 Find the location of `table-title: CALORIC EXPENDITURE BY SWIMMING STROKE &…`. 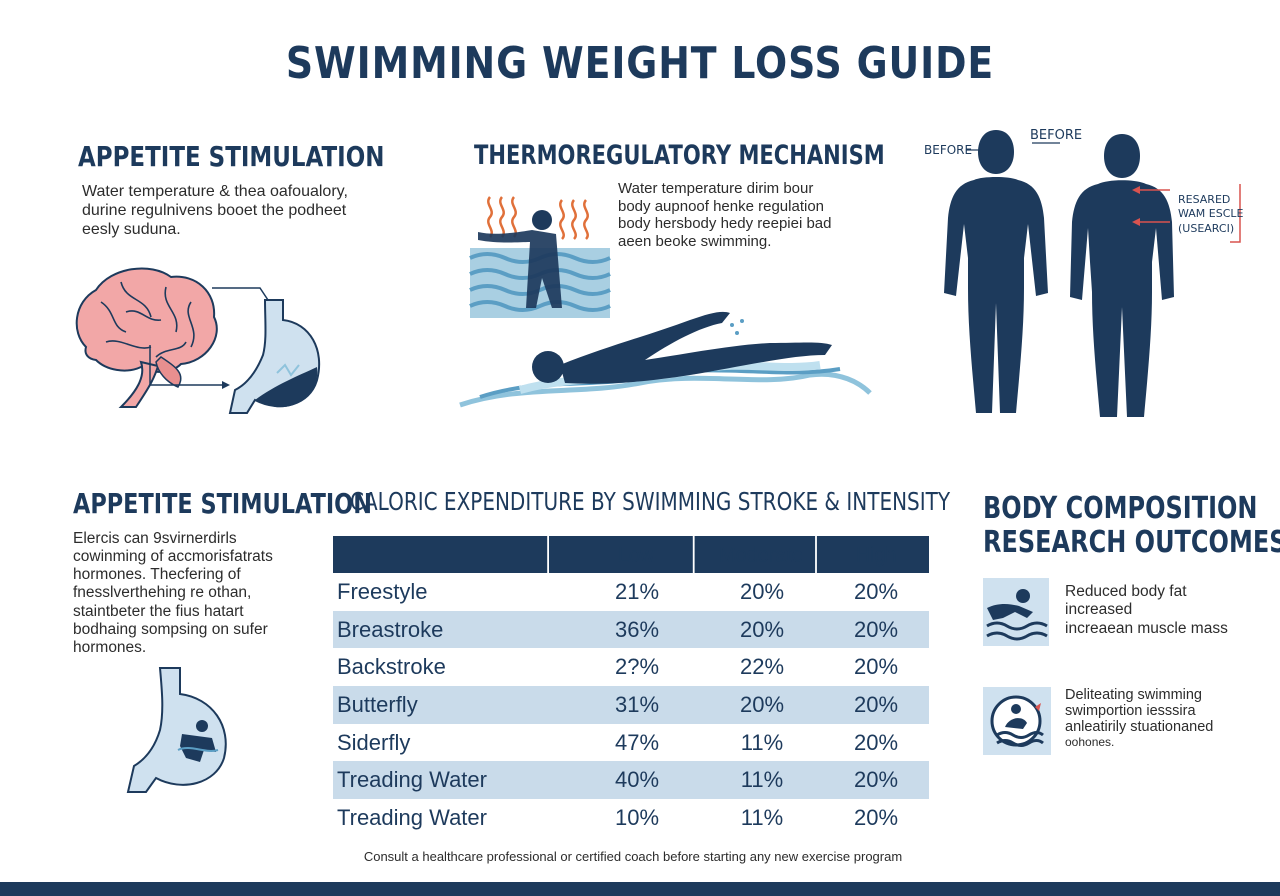

table-title: CALORIC EXPENDITURE BY SWIMMING STROKE &… is located at coordinates (650, 501).